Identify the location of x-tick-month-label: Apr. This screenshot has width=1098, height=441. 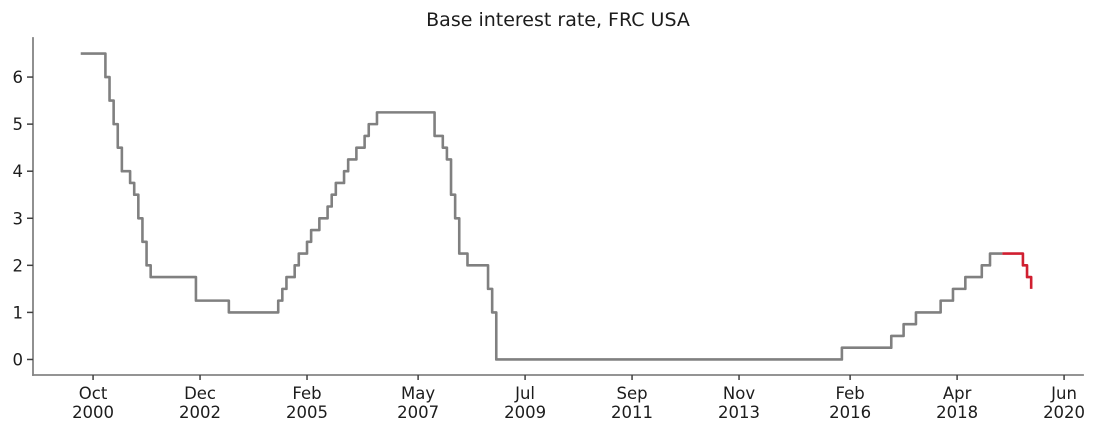
(957, 393).